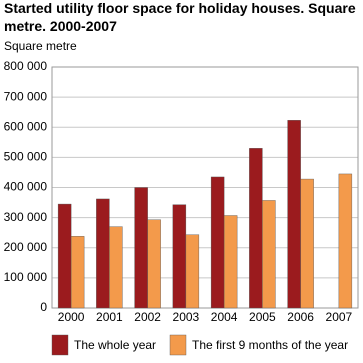 This screenshot has height=363, width=363. I want to click on y-tick-label: 200 000, so click(26, 247).